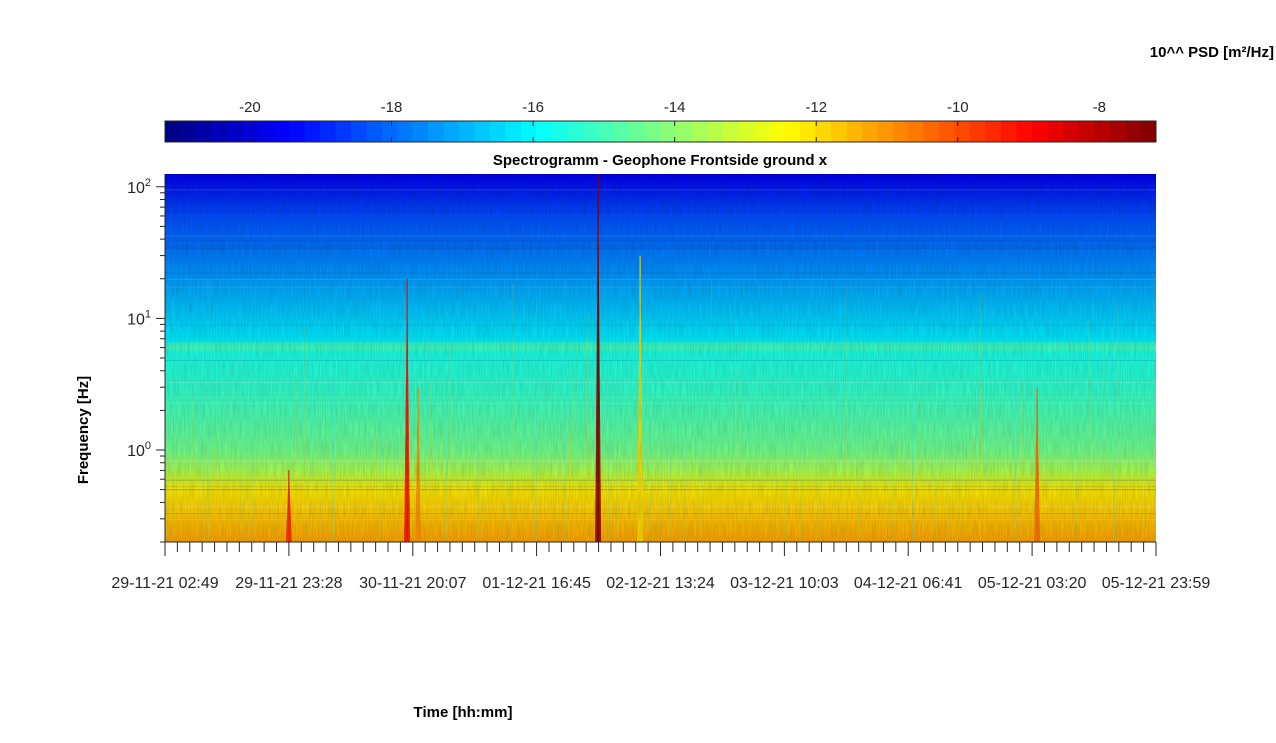  Describe the element at coordinates (660, 583) in the screenshot. I see `x-tick-label: 02-12-21 13:24` at that location.